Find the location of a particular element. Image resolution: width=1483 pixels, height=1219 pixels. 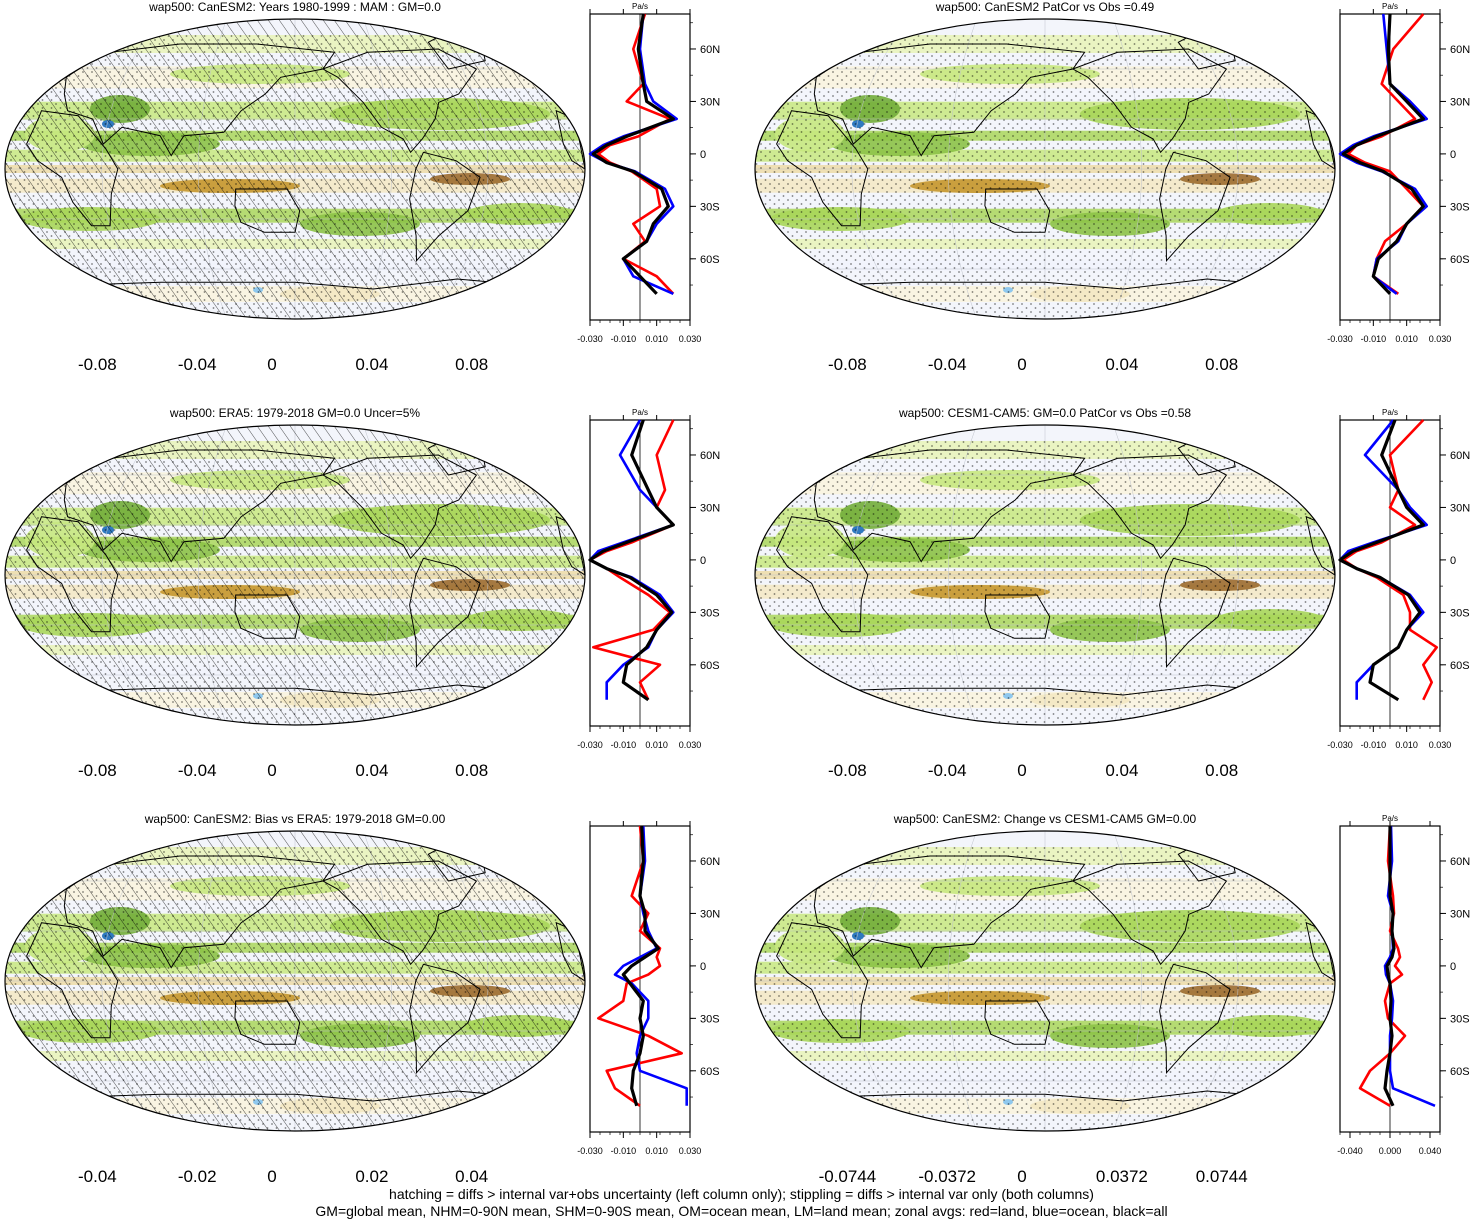

zonal-profile: -0.030 -0.010 0.010 0.030 60N 30N 0 30S 60S is located at coordinates (648, 988).